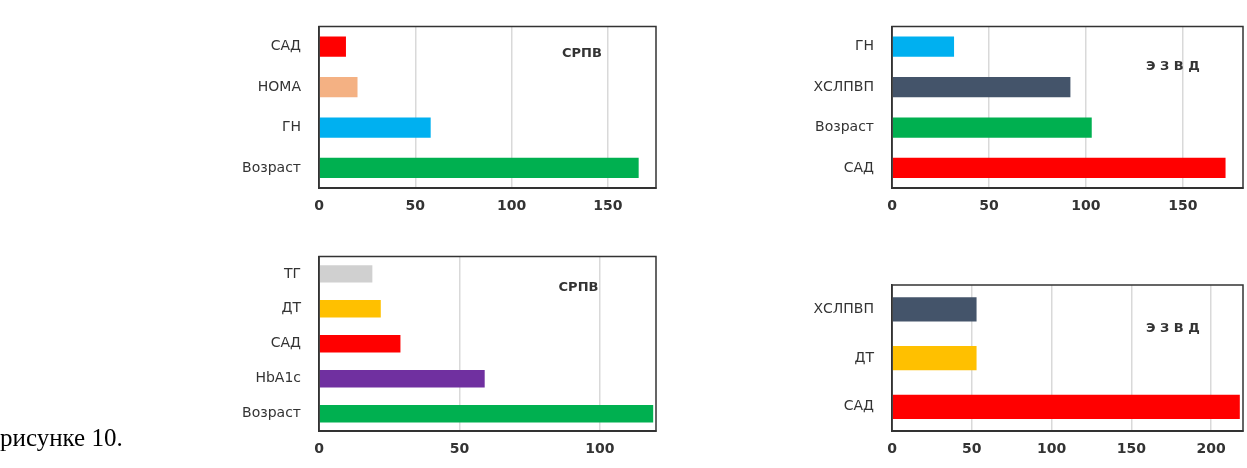 The width and height of the screenshot is (1247, 468). What do you see at coordinates (61, 438) in the screenshot?
I see `text: рисунке 10.` at bounding box center [61, 438].